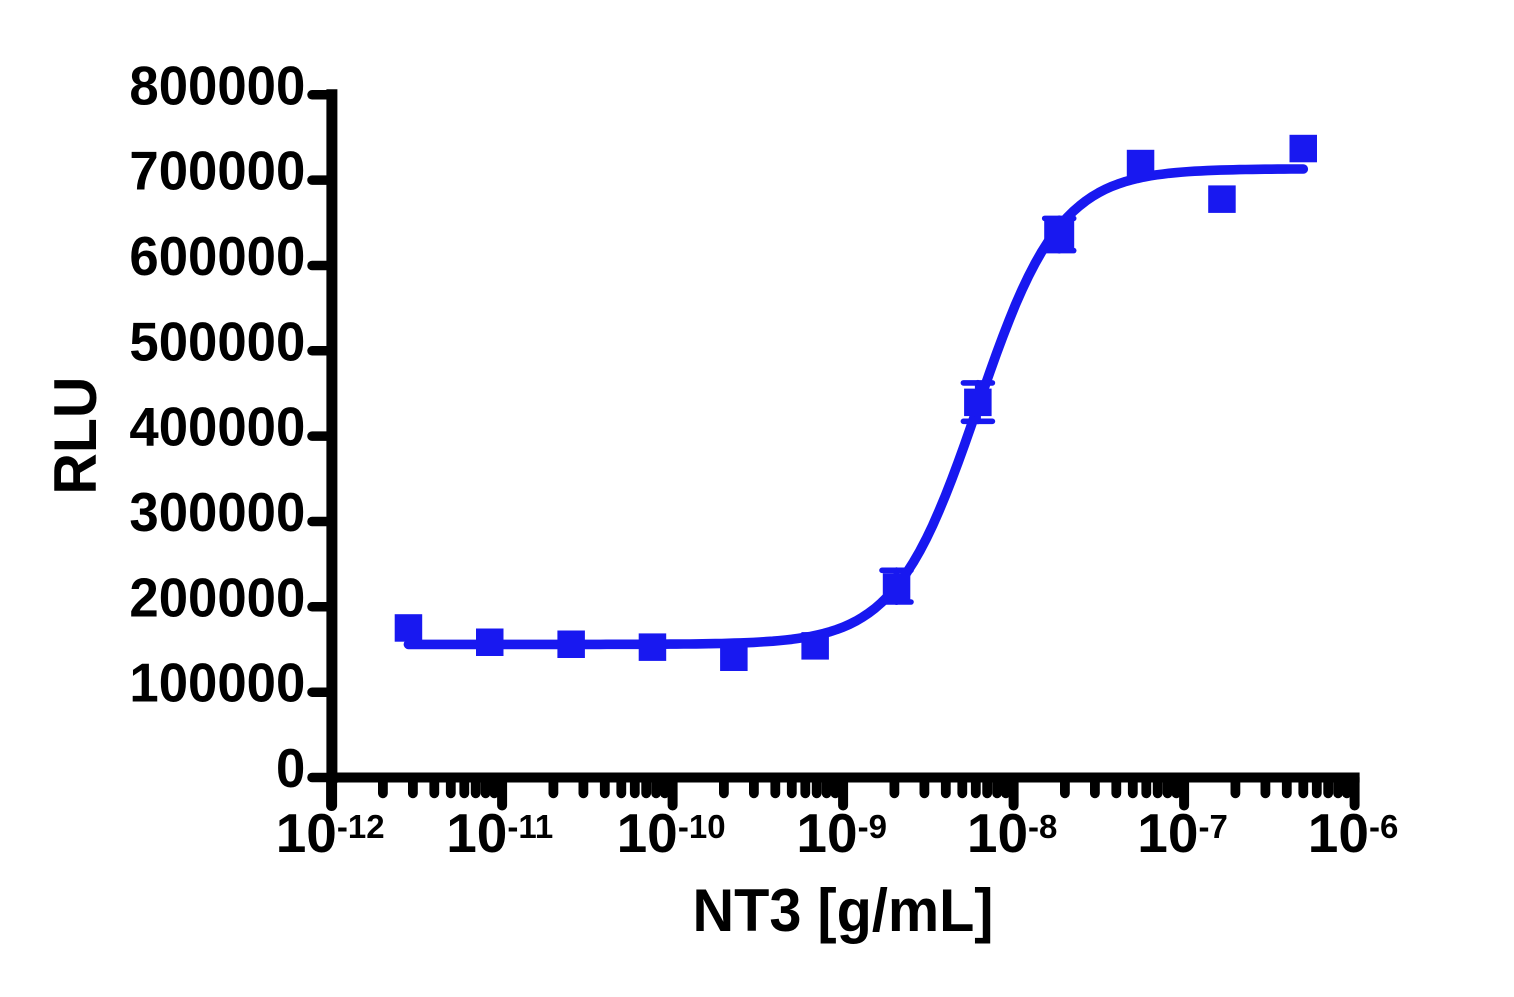 Image resolution: width=1514 pixels, height=997 pixels. What do you see at coordinates (843, 910) in the screenshot?
I see `svg-text: NT3 [g/mL]` at bounding box center [843, 910].